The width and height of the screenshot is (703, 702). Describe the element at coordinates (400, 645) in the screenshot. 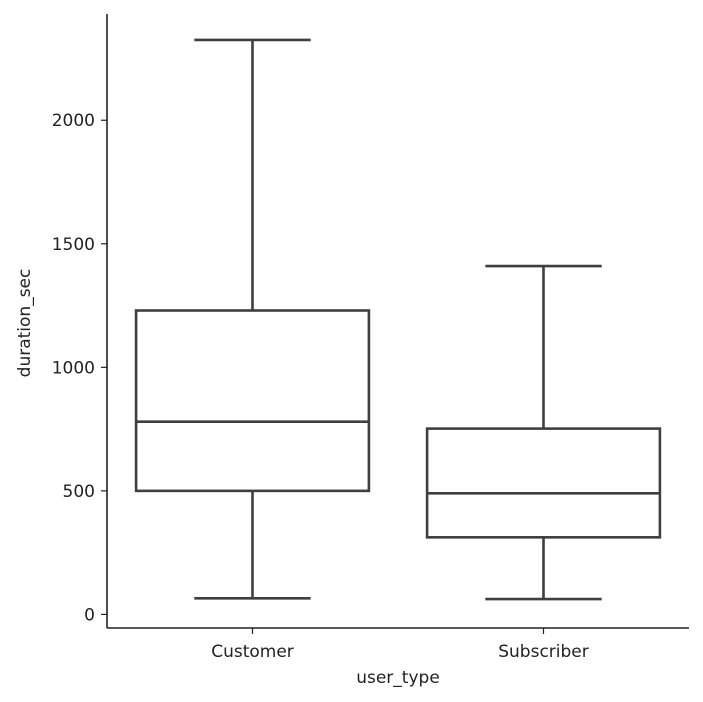

I see `x-axis-ticks: Customer Subscriber` at that location.